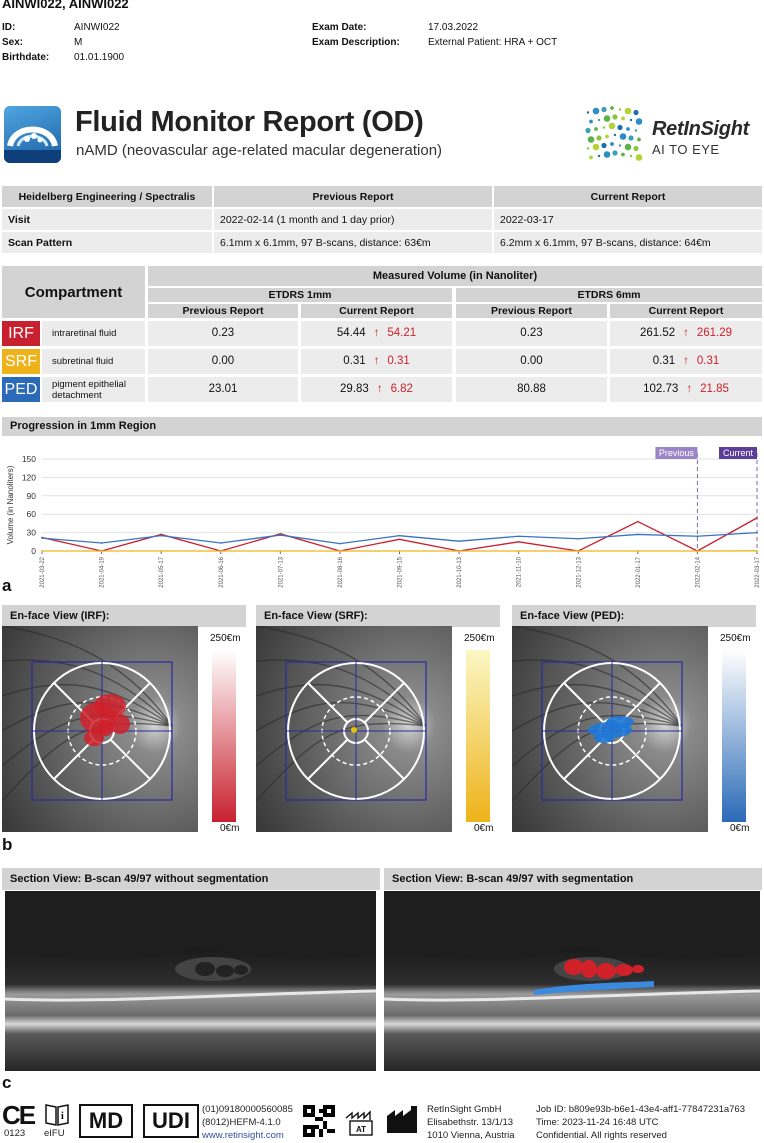 The image size is (764, 1143). Describe the element at coordinates (460, 571) in the screenshot. I see `x-tick-label: 2021-10-13` at that location.